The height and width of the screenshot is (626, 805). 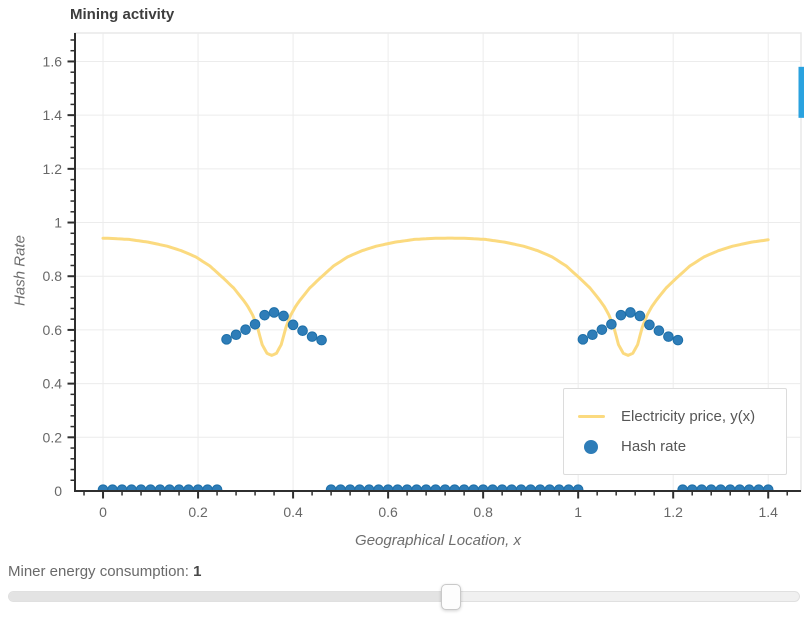 What do you see at coordinates (801, 92) in the screenshot?
I see `right-edge-bar` at bounding box center [801, 92].